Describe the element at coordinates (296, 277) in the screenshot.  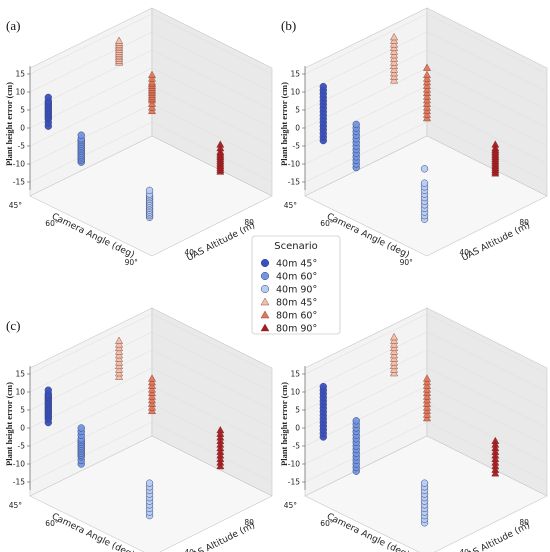
I see `legend-label: 40m 60°` at that location.